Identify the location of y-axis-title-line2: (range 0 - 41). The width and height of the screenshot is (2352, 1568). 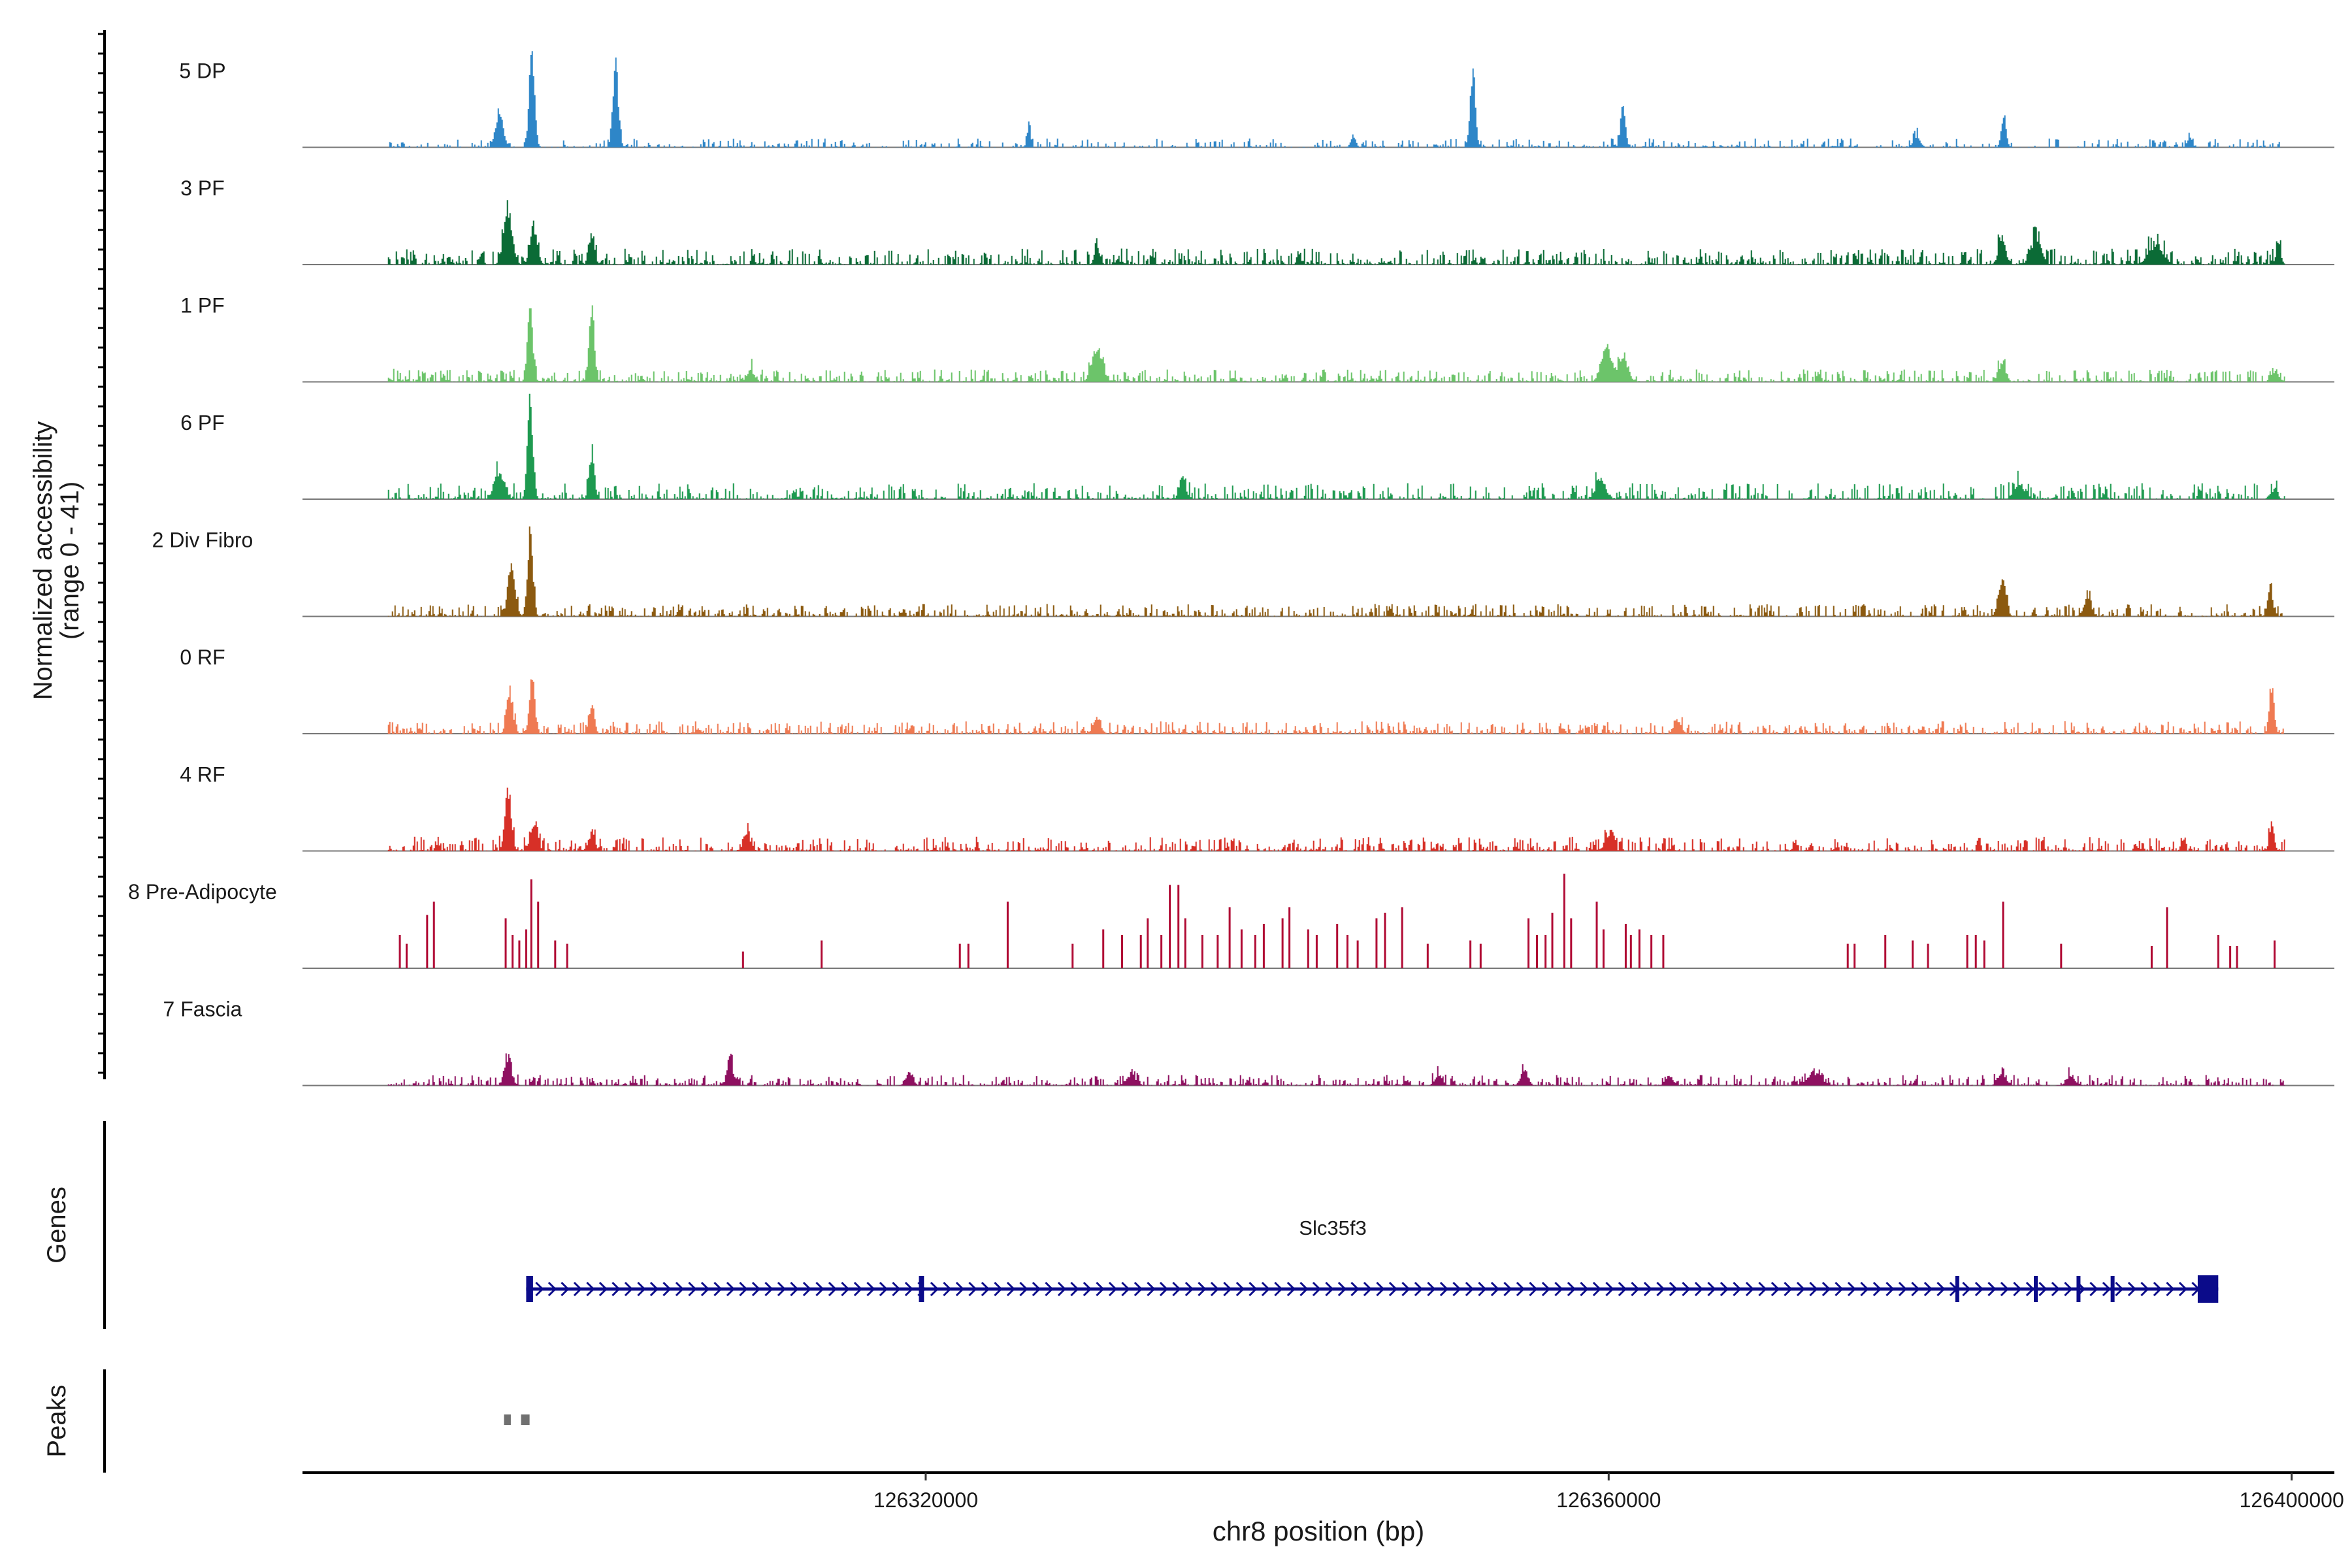
(70, 561).